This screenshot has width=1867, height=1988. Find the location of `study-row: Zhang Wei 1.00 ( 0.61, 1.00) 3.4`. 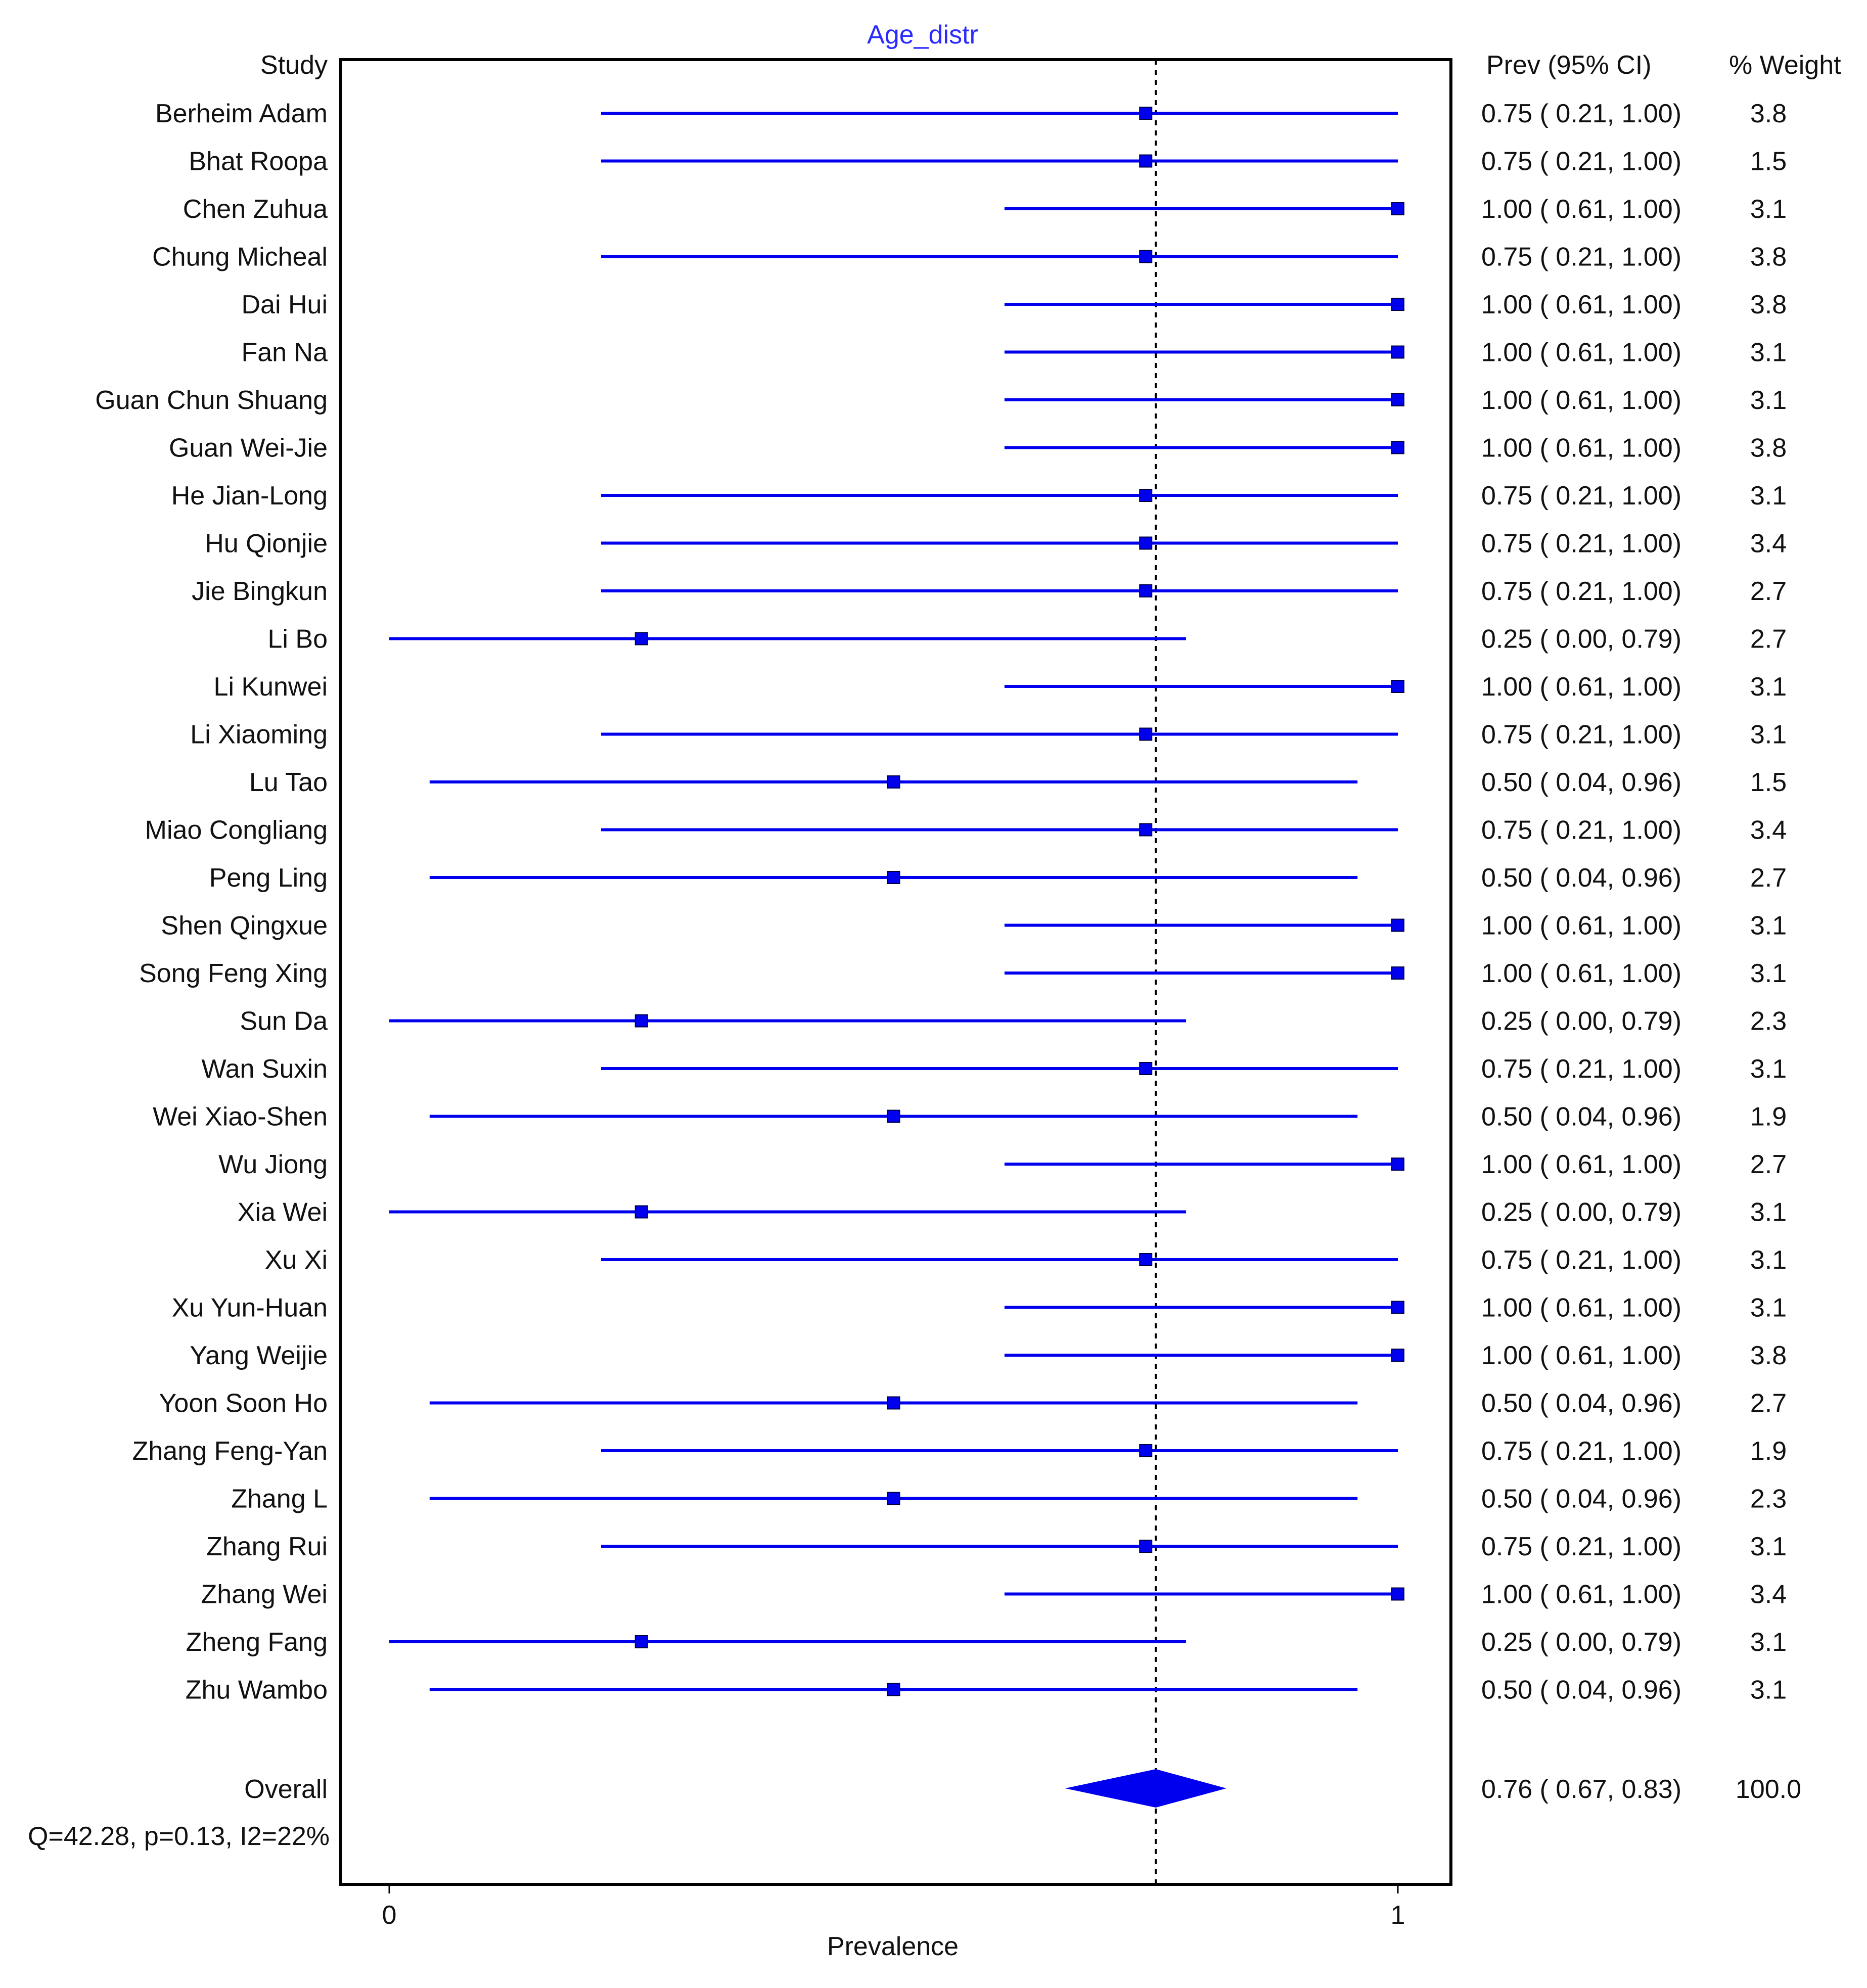

study-row: Zhang Wei 1.00 ( 0.61, 1.00) 3.4 is located at coordinates (994, 1594).